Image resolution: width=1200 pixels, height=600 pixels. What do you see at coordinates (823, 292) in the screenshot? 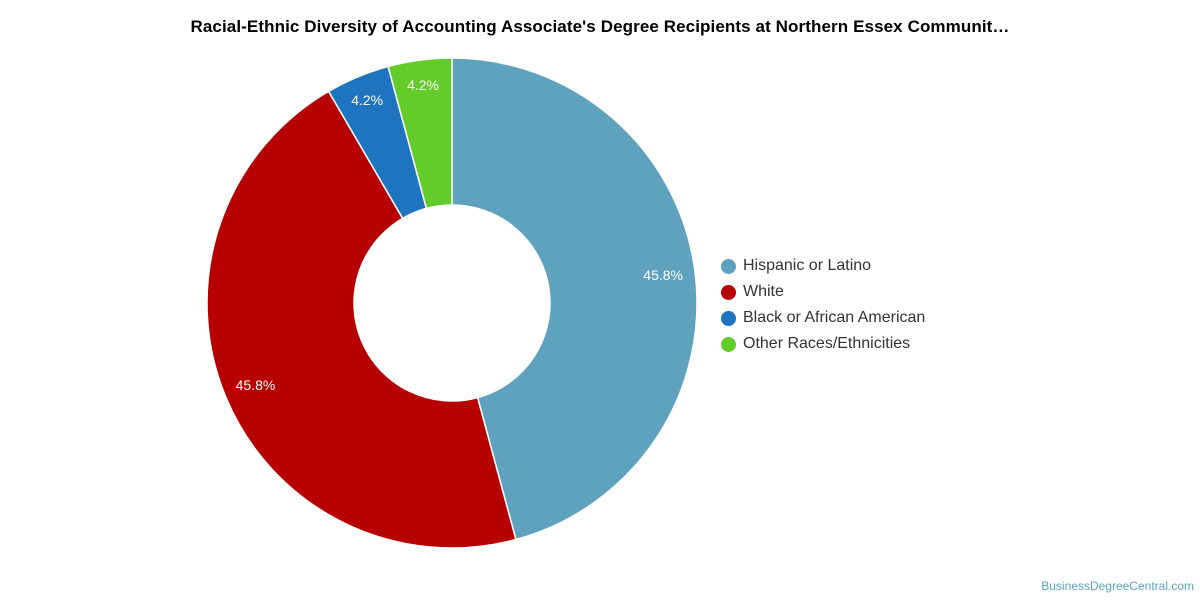
I see `legend-item-white: White` at bounding box center [823, 292].